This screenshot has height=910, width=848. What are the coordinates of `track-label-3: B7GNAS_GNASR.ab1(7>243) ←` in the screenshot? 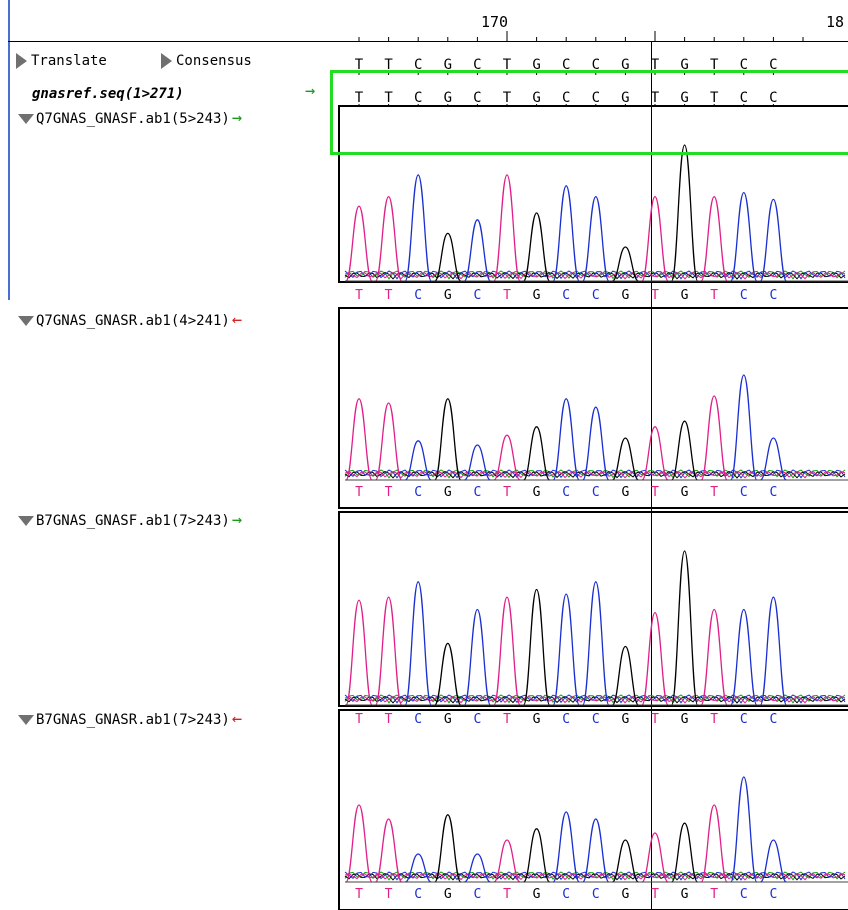 It's located at (130, 719).